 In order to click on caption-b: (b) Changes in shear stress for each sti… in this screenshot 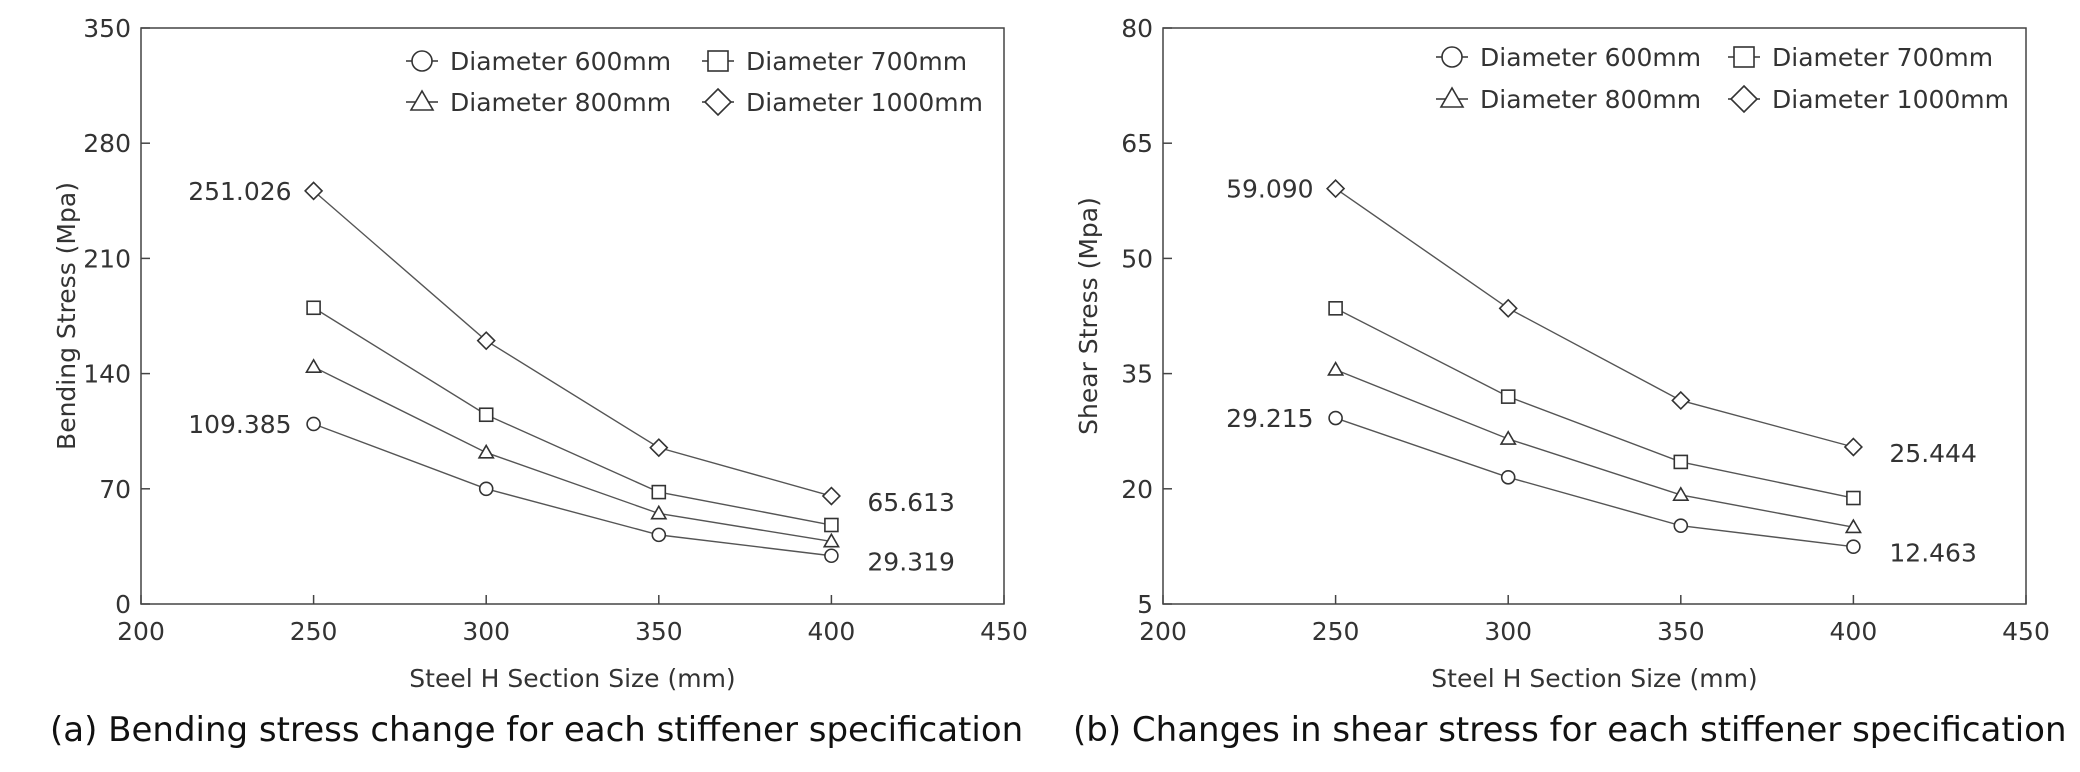, I will do `click(1570, 730)`.